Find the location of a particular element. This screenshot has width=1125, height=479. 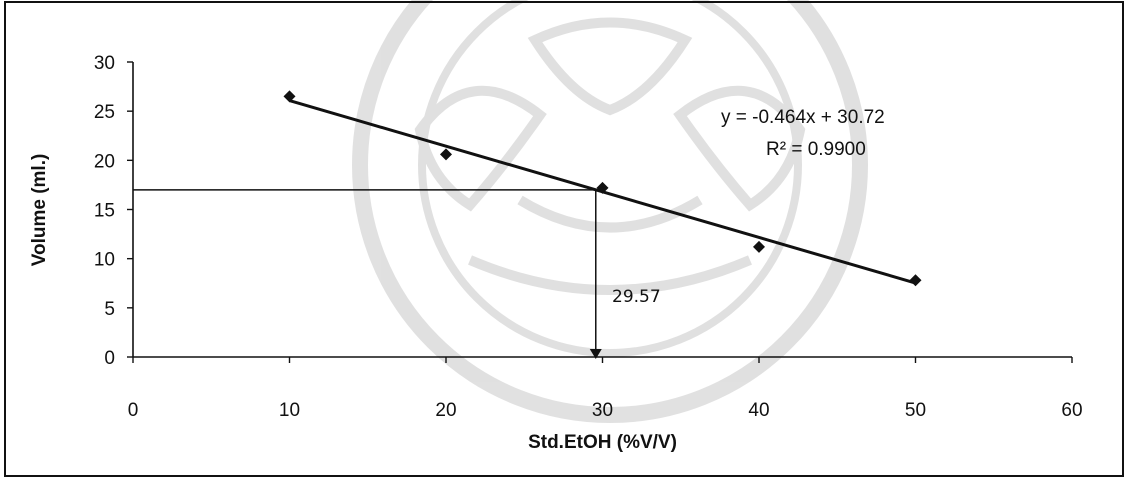

x-tick-label: 60 is located at coordinates (1071, 410).